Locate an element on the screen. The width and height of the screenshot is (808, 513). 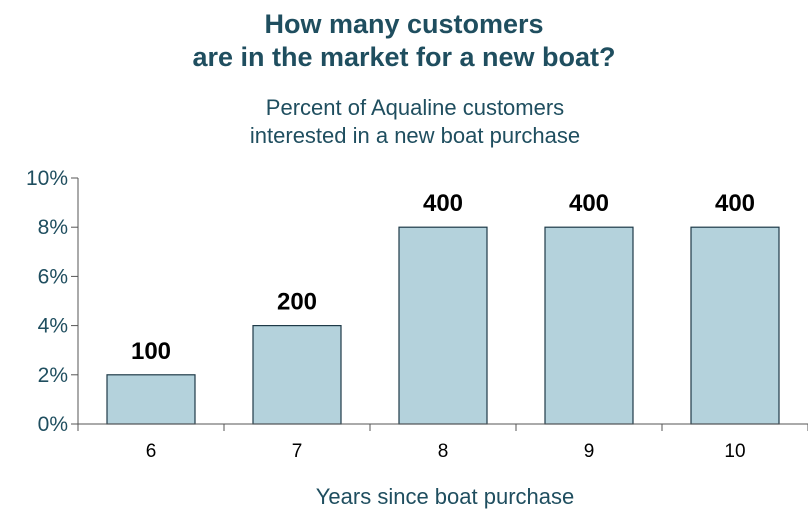
chart-subtitle-line-1: Percent of Aqualine customers is located at coordinates (415, 107).